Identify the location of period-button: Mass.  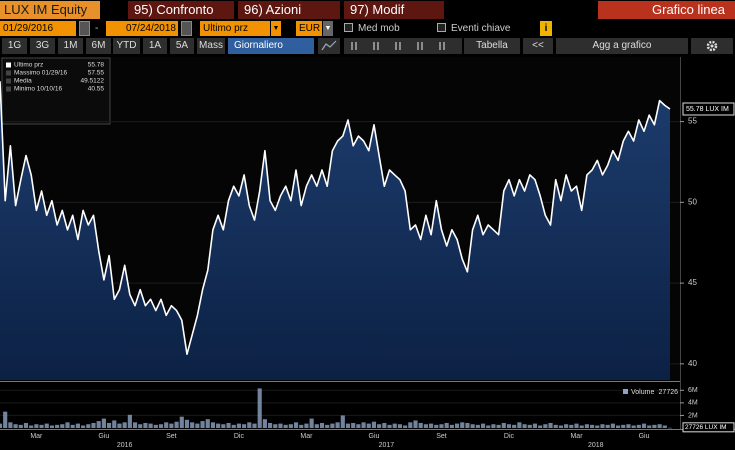
(211, 46).